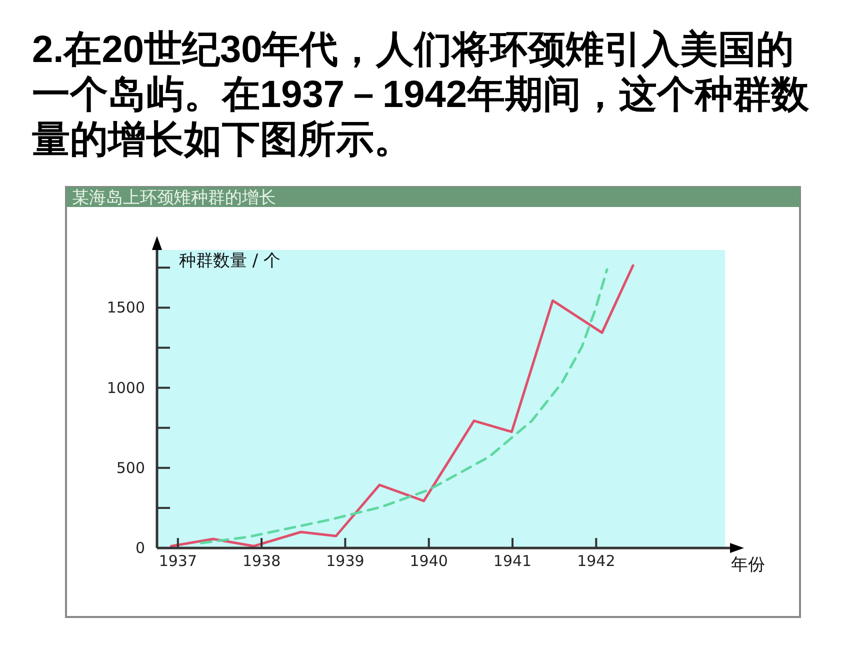 The image size is (860, 645). Describe the element at coordinates (429, 561) in the screenshot. I see `x-tick-label: 1940` at that location.